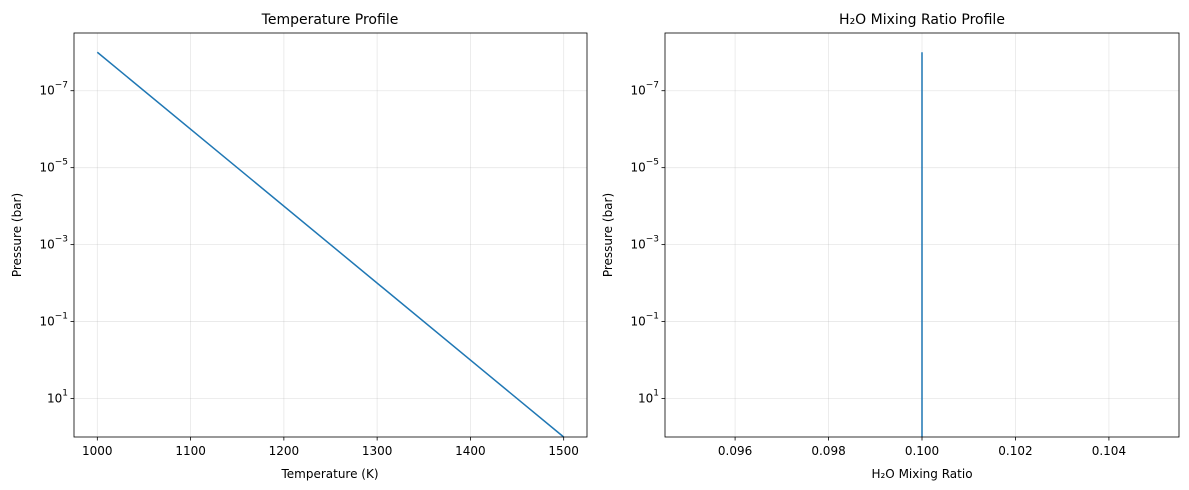 The image size is (1189, 490). Describe the element at coordinates (922, 451) in the screenshot. I see `x-tick-label: 0.100` at that location.